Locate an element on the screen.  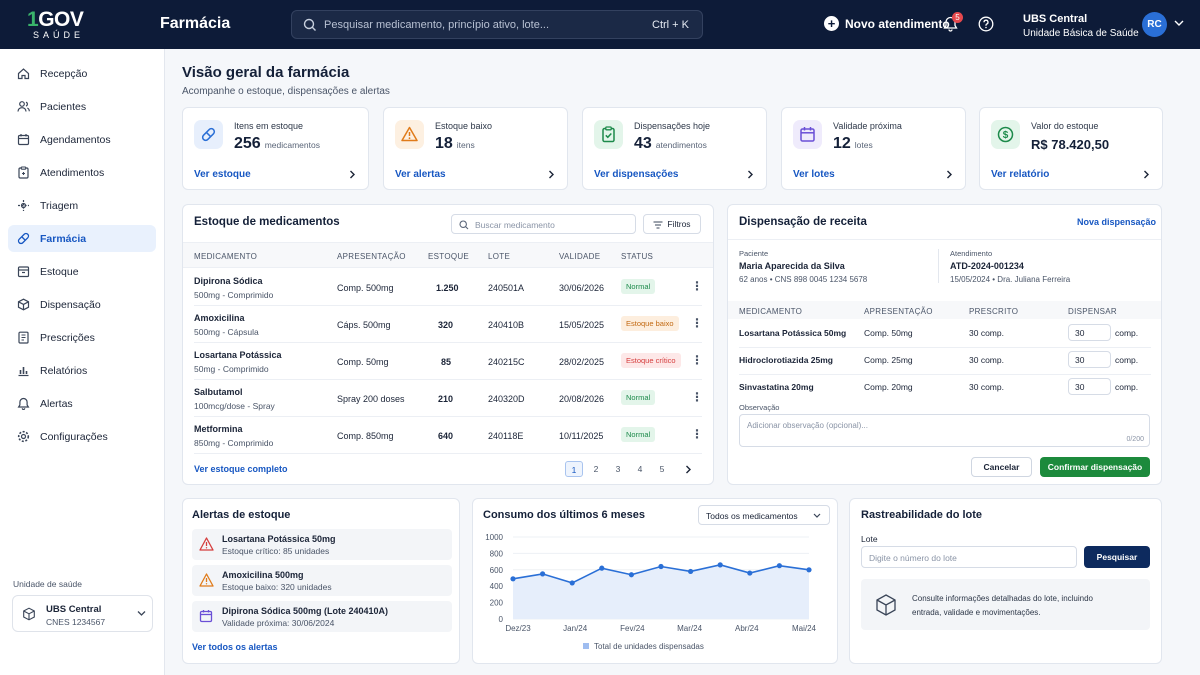
see-report-link: Ver relatório is located at coordinates (1020, 174).